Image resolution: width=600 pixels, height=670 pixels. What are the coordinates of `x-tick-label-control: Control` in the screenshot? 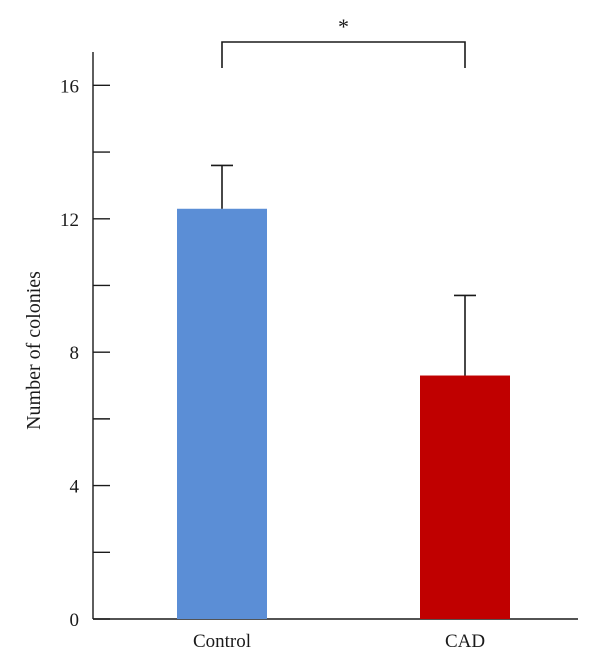 It's located at (222, 641).